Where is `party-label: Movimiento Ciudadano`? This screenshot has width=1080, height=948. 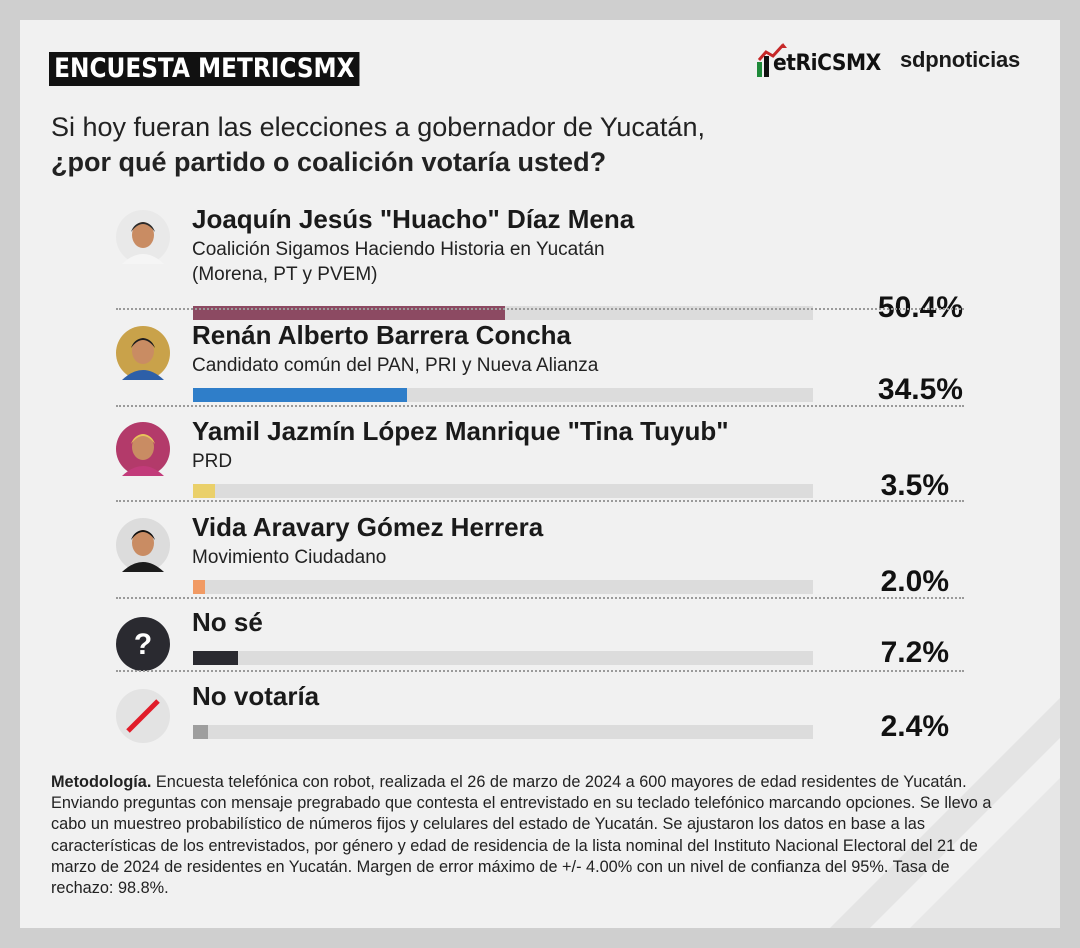
party-label: Movimiento Ciudadano is located at coordinates (289, 557).